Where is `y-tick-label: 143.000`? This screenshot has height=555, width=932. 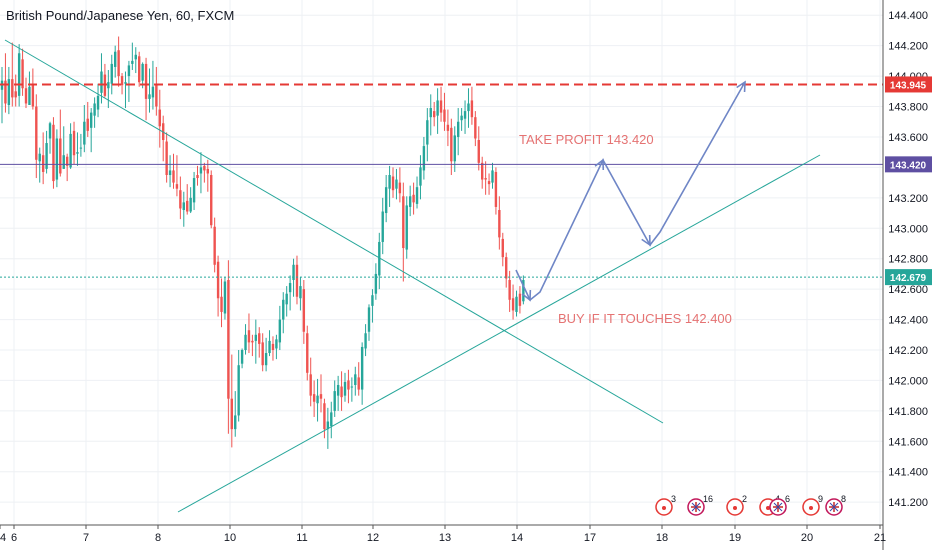
y-tick-label: 143.000 is located at coordinates (908, 229).